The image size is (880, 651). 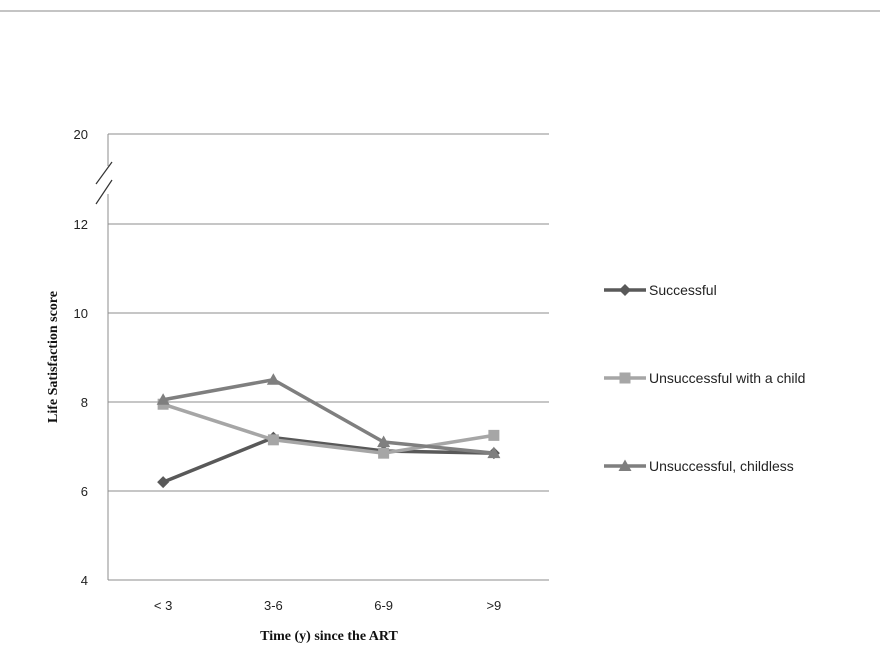 What do you see at coordinates (683, 290) in the screenshot?
I see `legend-label: Successful` at bounding box center [683, 290].